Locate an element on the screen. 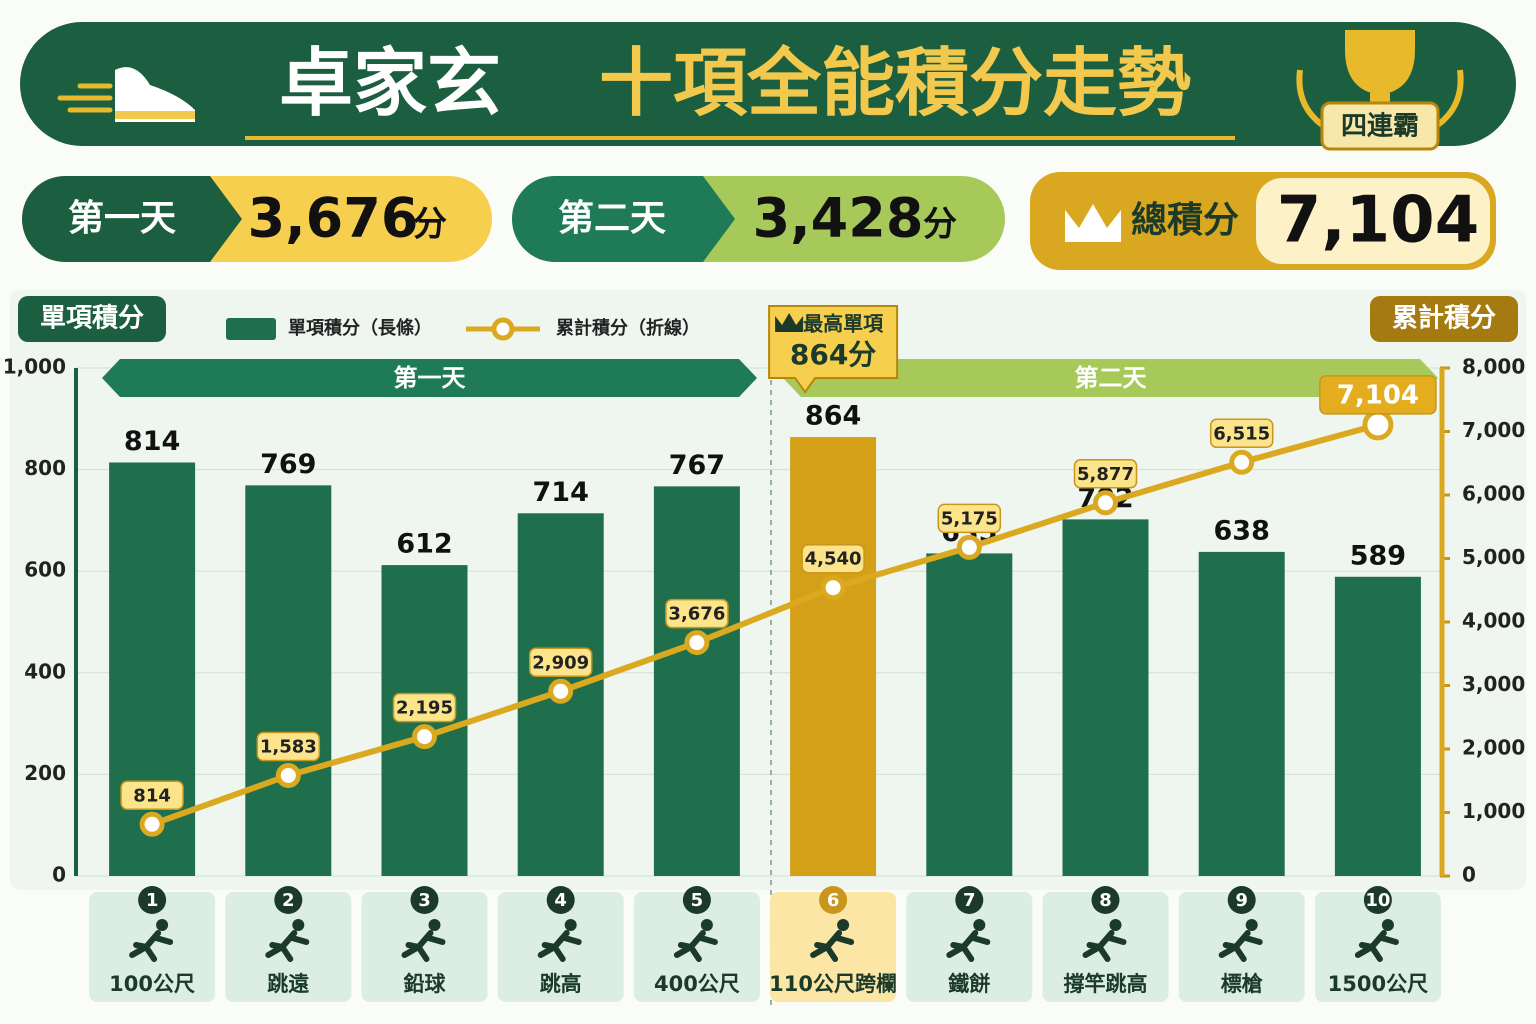 Image resolution: width=1536 pixels, height=1024 pixels. summary-value: 3,676 is located at coordinates (333, 218).